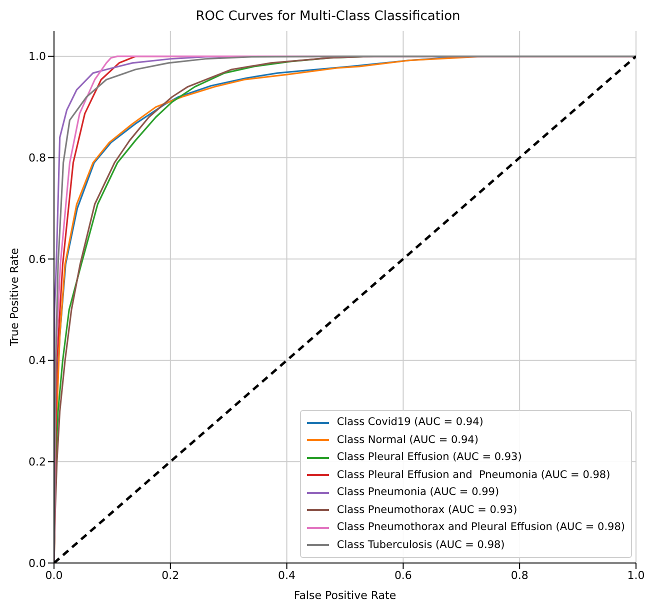  Describe the element at coordinates (519, 575) in the screenshot. I see `x-tick-label: 0.8` at that location.